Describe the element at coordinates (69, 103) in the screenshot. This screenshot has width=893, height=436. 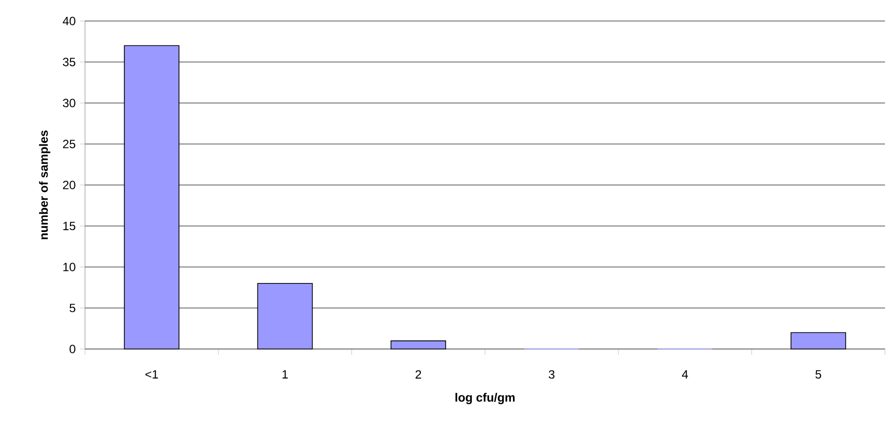
I see `y-tick-label: 30` at that location.